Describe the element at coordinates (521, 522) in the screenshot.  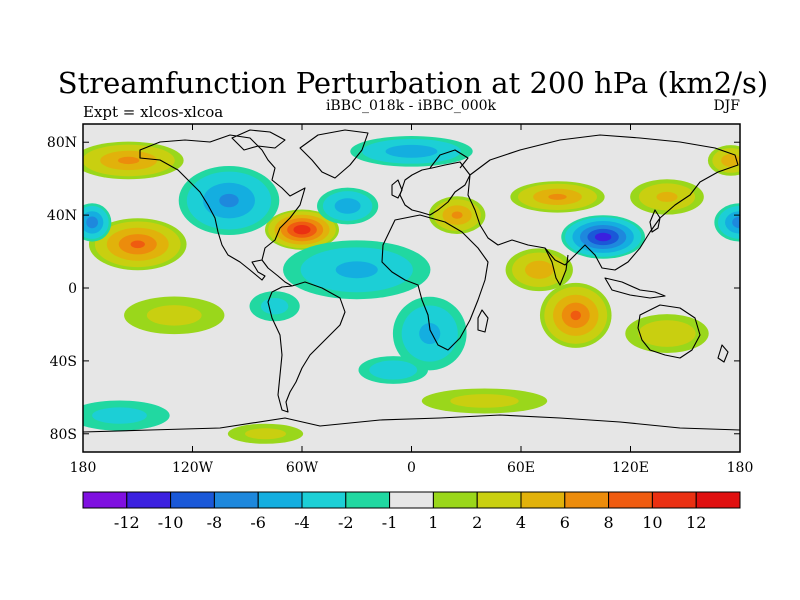
I see `colorbar-label: 4` at that location.